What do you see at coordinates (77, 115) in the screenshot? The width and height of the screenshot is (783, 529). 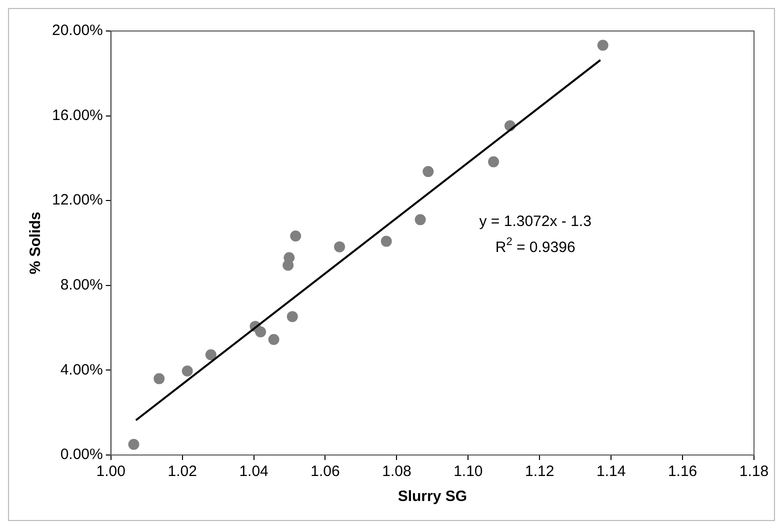 I see `y-tick-label: 16.00%` at bounding box center [77, 115].